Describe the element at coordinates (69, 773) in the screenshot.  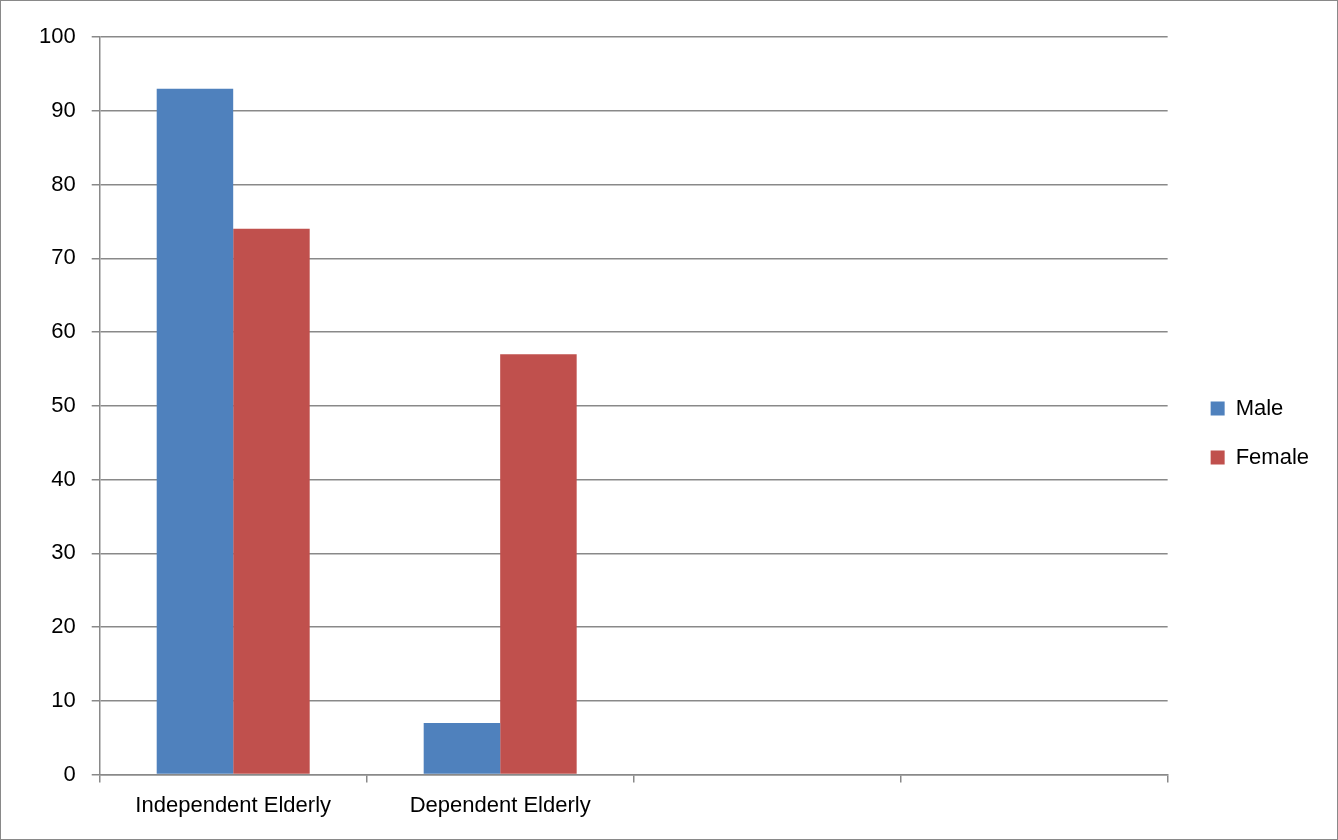
I see `y-tick-label: 0` at that location.